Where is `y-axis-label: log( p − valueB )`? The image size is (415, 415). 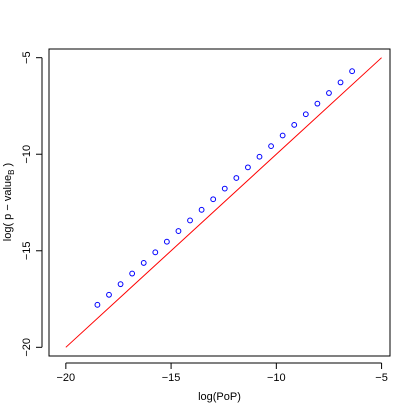
y-axis-label: log( p − valueB ) is located at coordinates (9, 202).